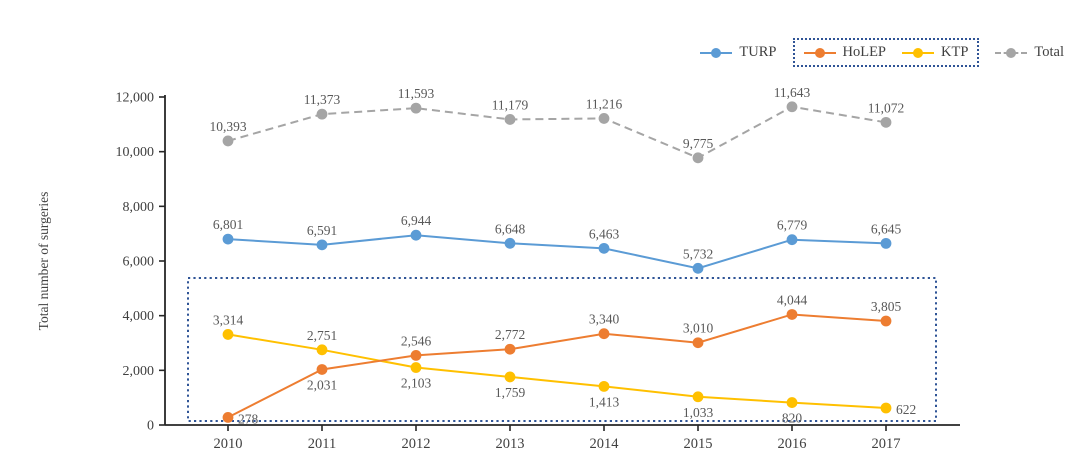 The height and width of the screenshot is (473, 1080). I want to click on holep-line, so click(557, 366).